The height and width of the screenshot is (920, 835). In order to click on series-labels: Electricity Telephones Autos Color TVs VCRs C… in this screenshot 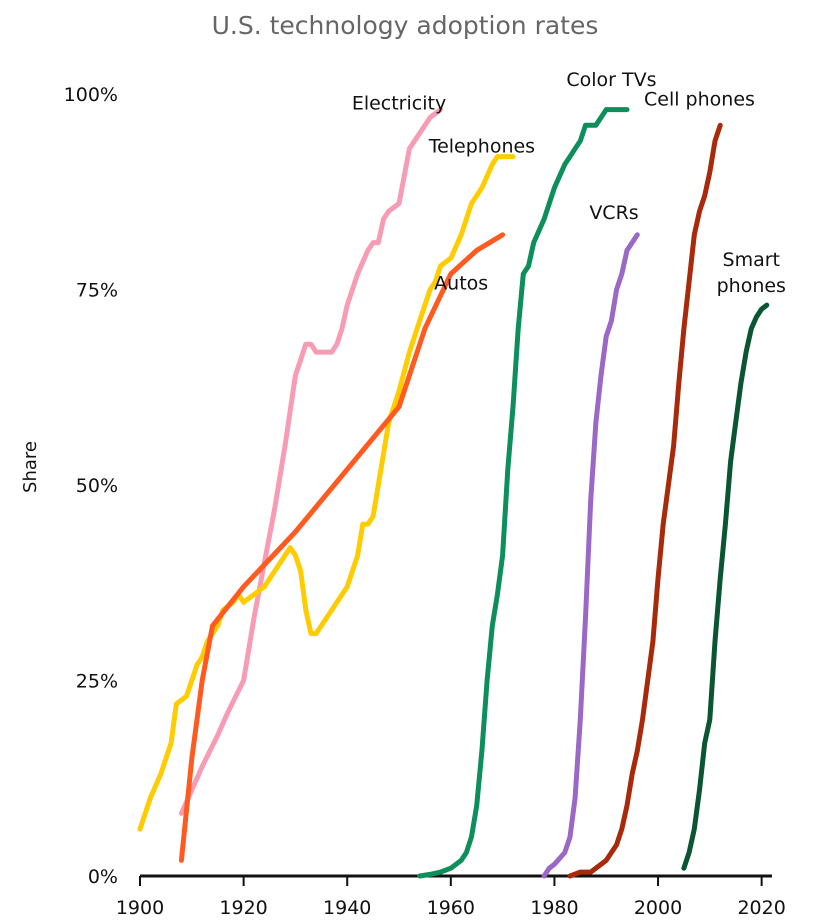, I will do `click(569, 183)`.